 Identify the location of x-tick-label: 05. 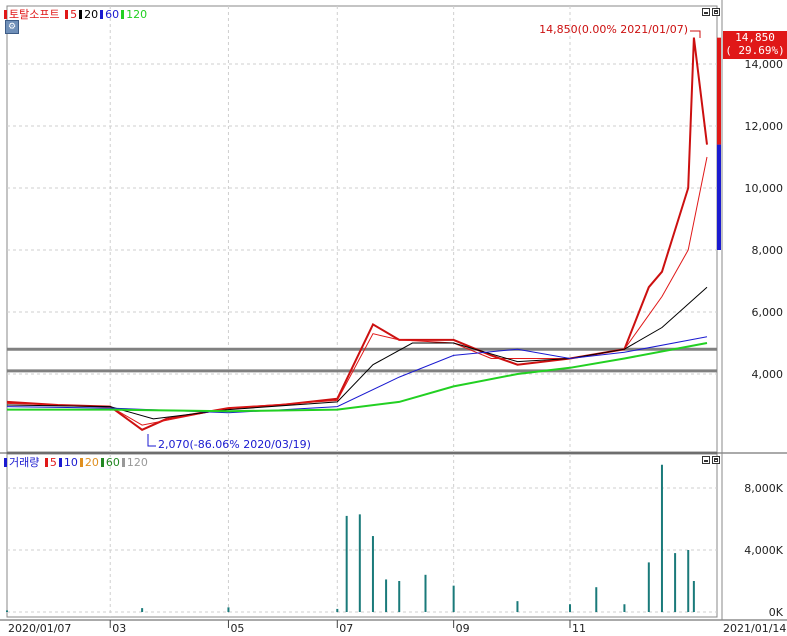
(237, 628).